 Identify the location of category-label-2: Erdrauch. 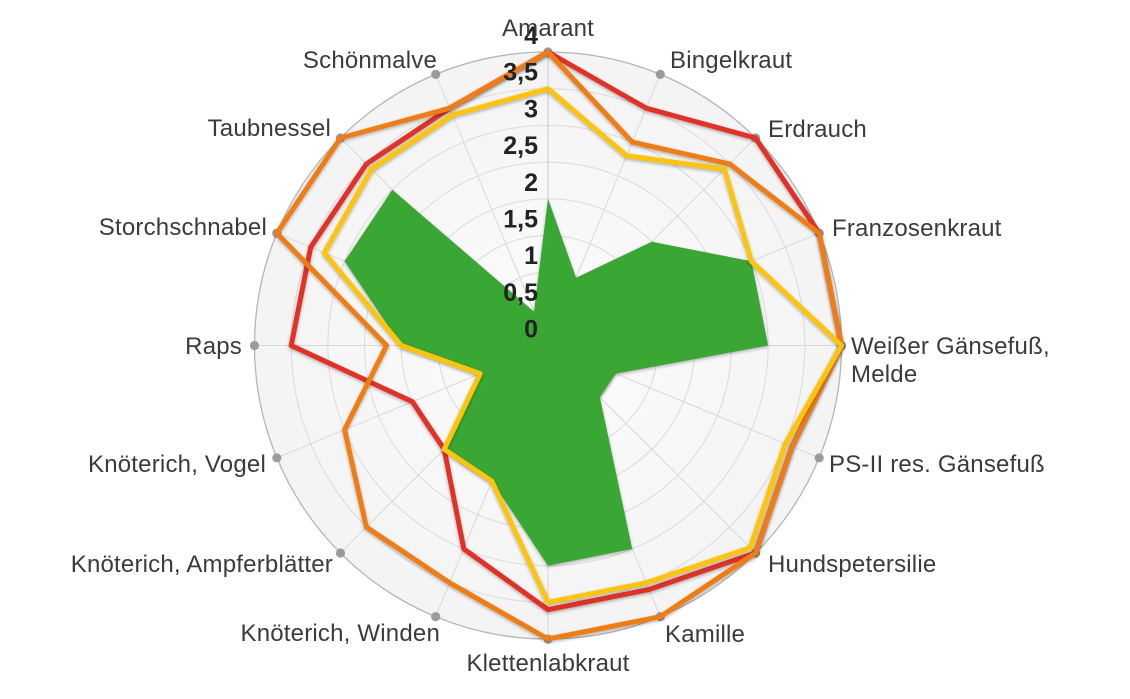
(817, 129).